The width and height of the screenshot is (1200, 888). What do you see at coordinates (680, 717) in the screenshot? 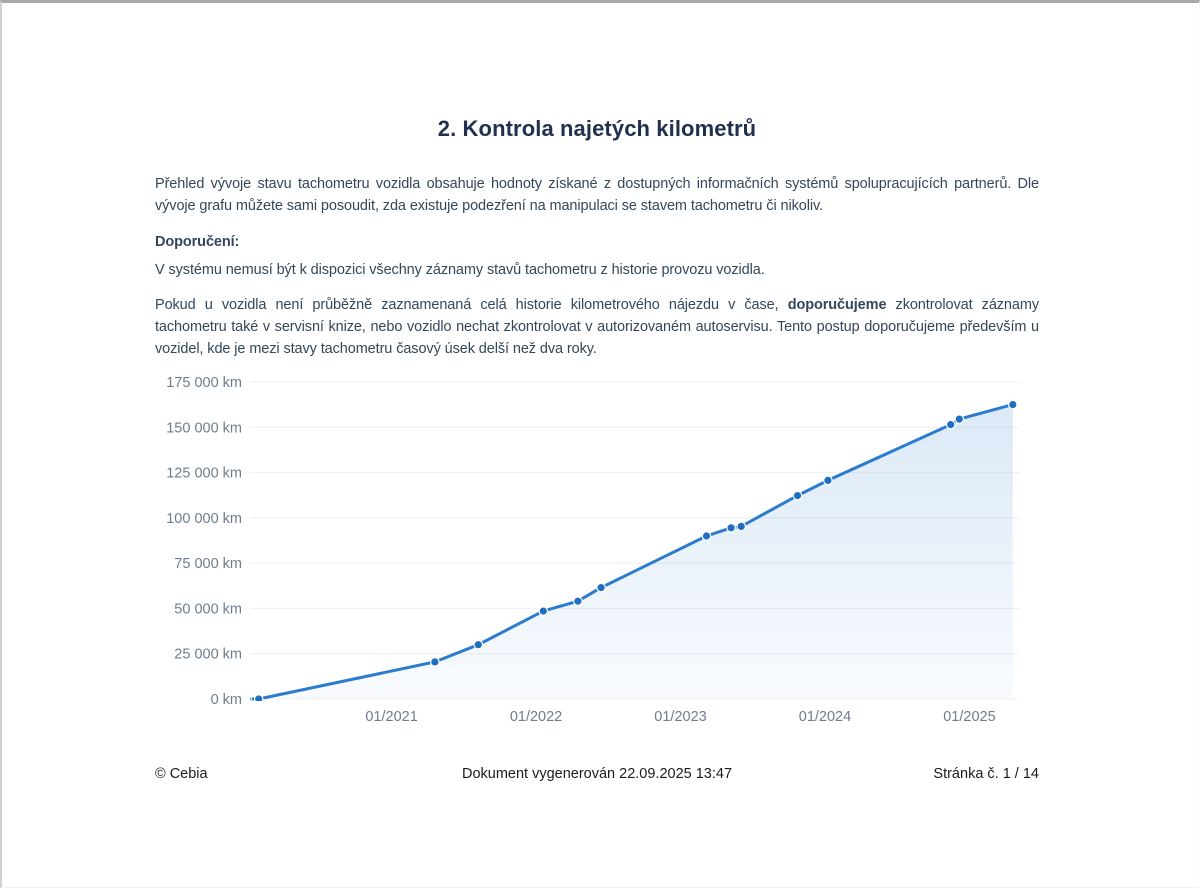
I see `svg-text: 01/2023` at bounding box center [680, 717].